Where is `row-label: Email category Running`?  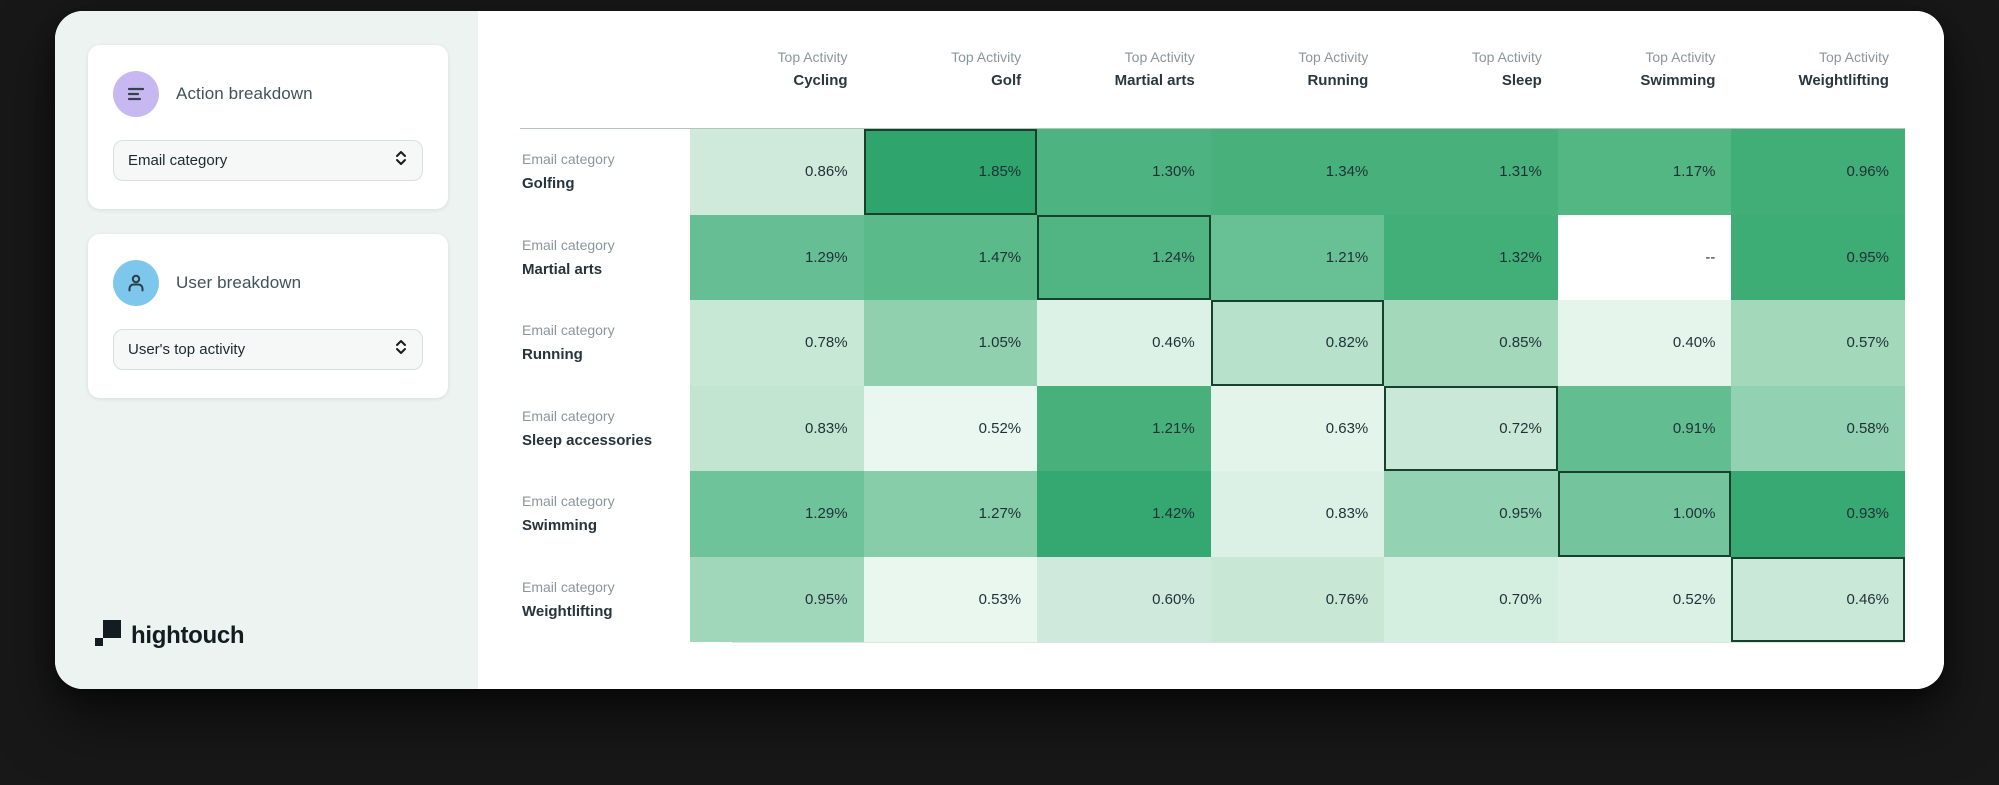 row-label: Email category Running is located at coordinates (605, 343).